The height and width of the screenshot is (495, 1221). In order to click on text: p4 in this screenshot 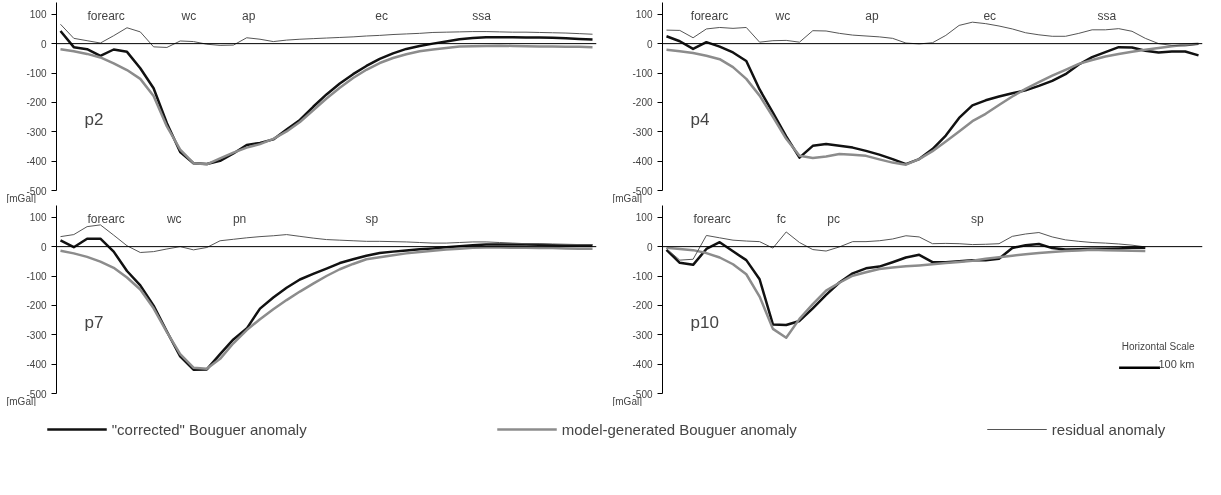, I will do `click(700, 119)`.